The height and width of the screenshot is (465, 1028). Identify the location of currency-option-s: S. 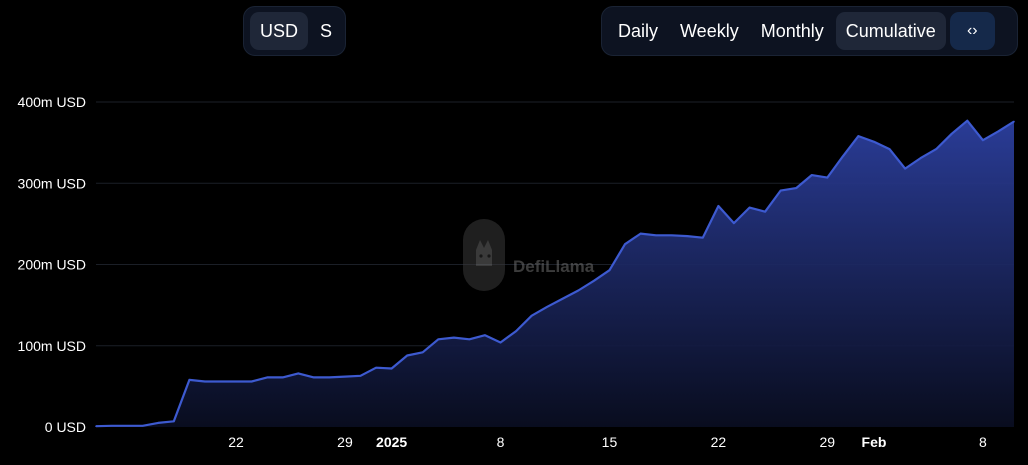
(326, 30).